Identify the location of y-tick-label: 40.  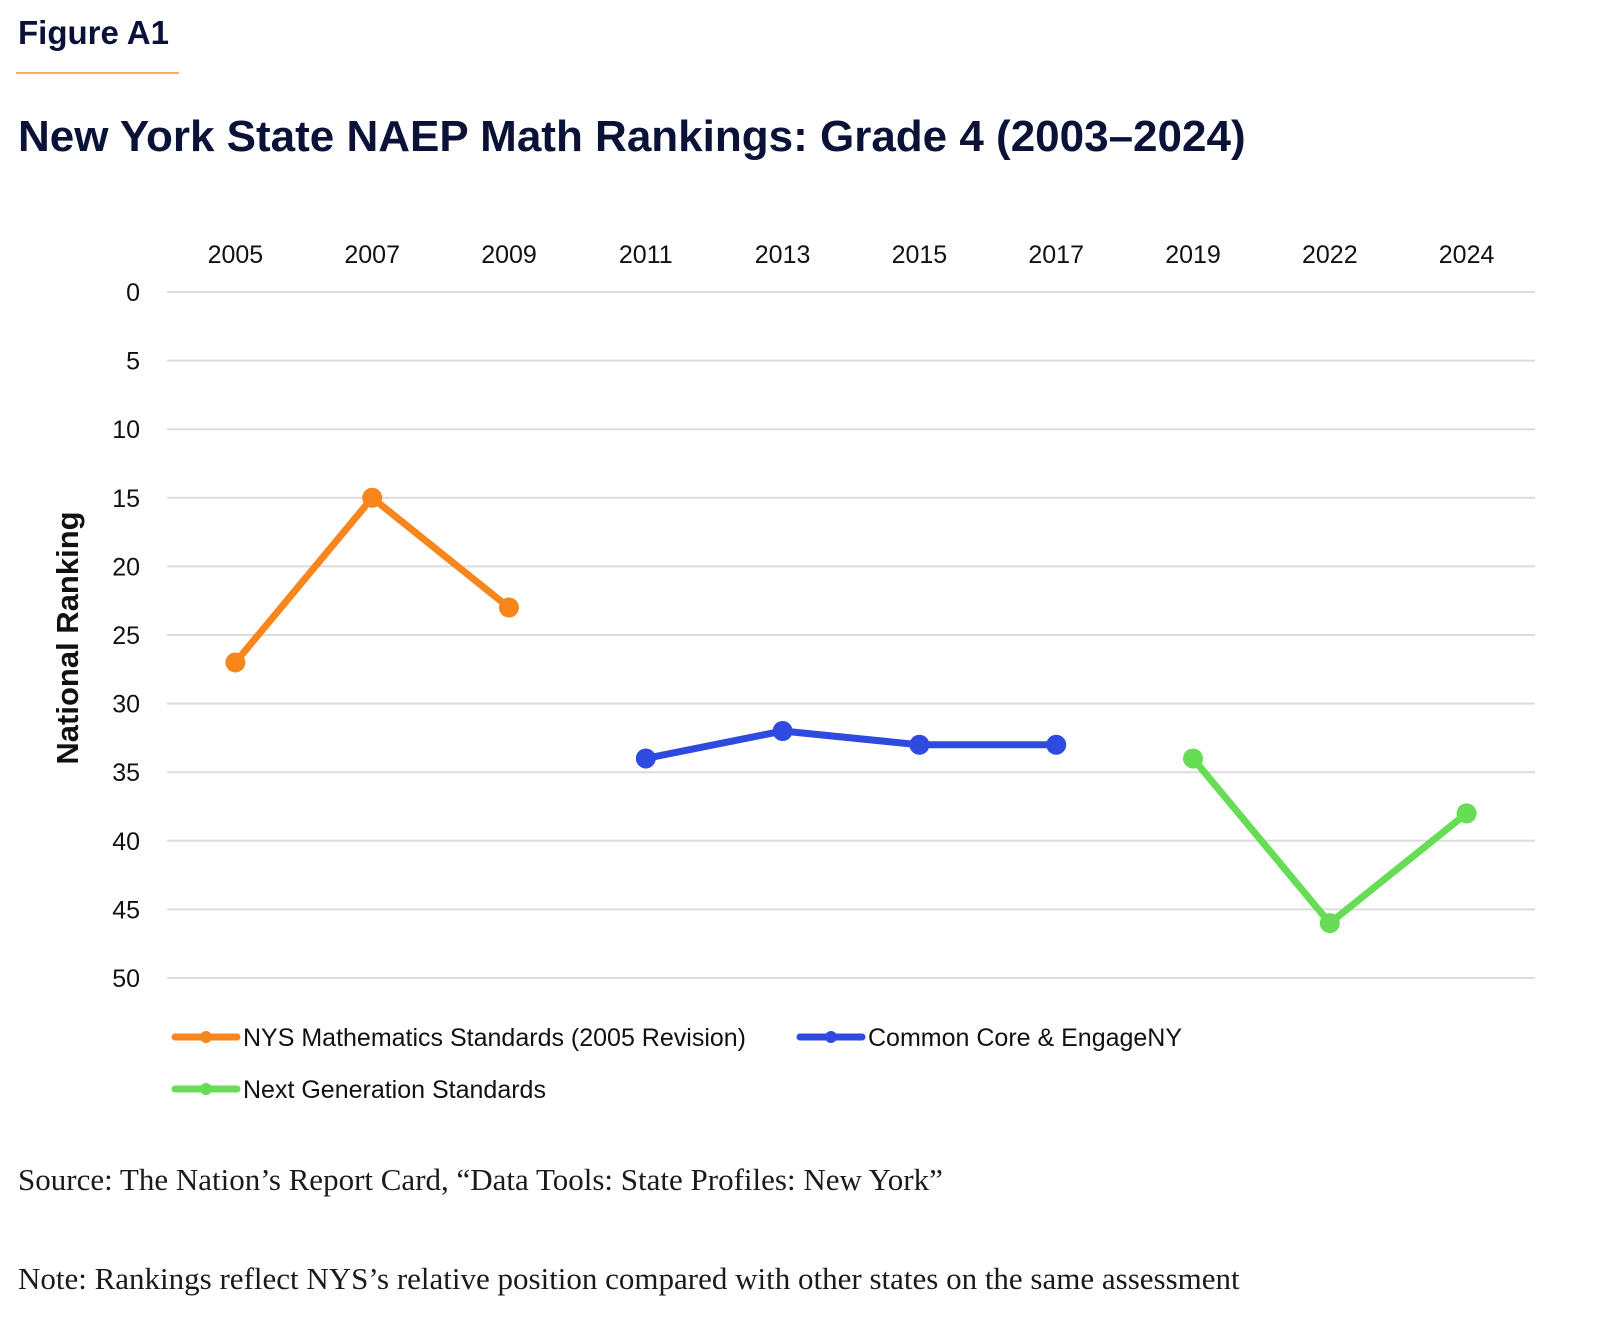
(126, 842).